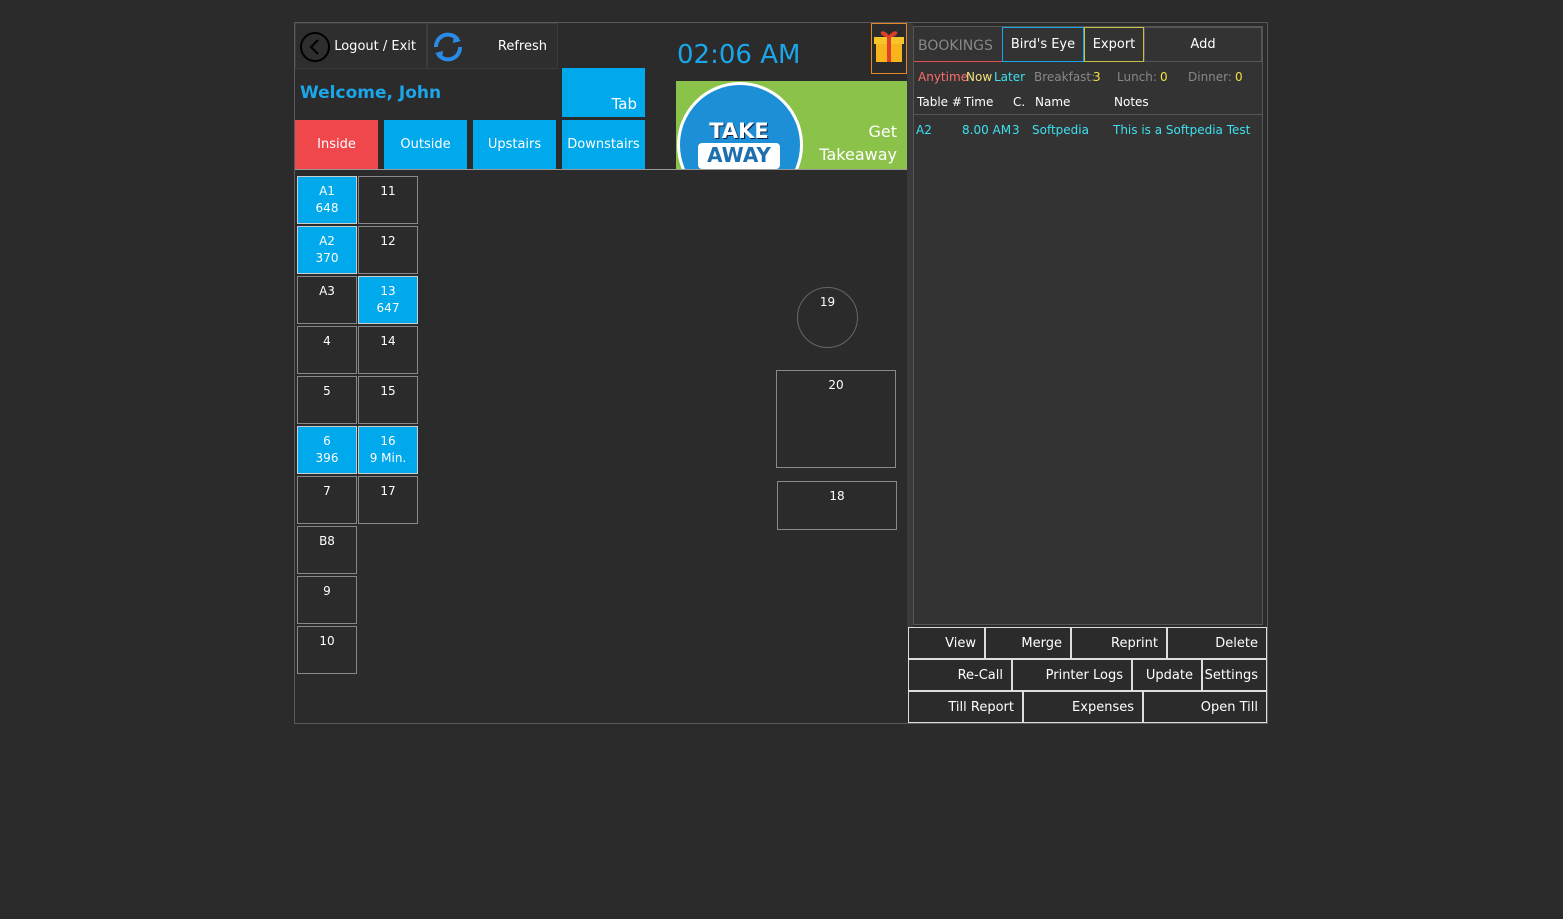 The height and width of the screenshot is (919, 1563). Describe the element at coordinates (327, 591) in the screenshot. I see `table-label: 9` at that location.